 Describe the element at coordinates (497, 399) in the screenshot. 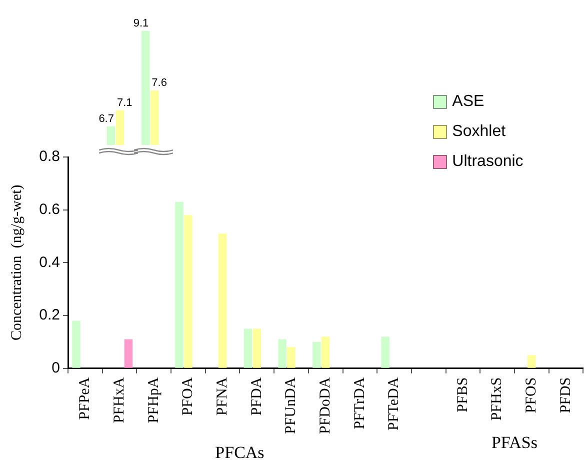

I see `x-tick-label: PFHxS` at that location.